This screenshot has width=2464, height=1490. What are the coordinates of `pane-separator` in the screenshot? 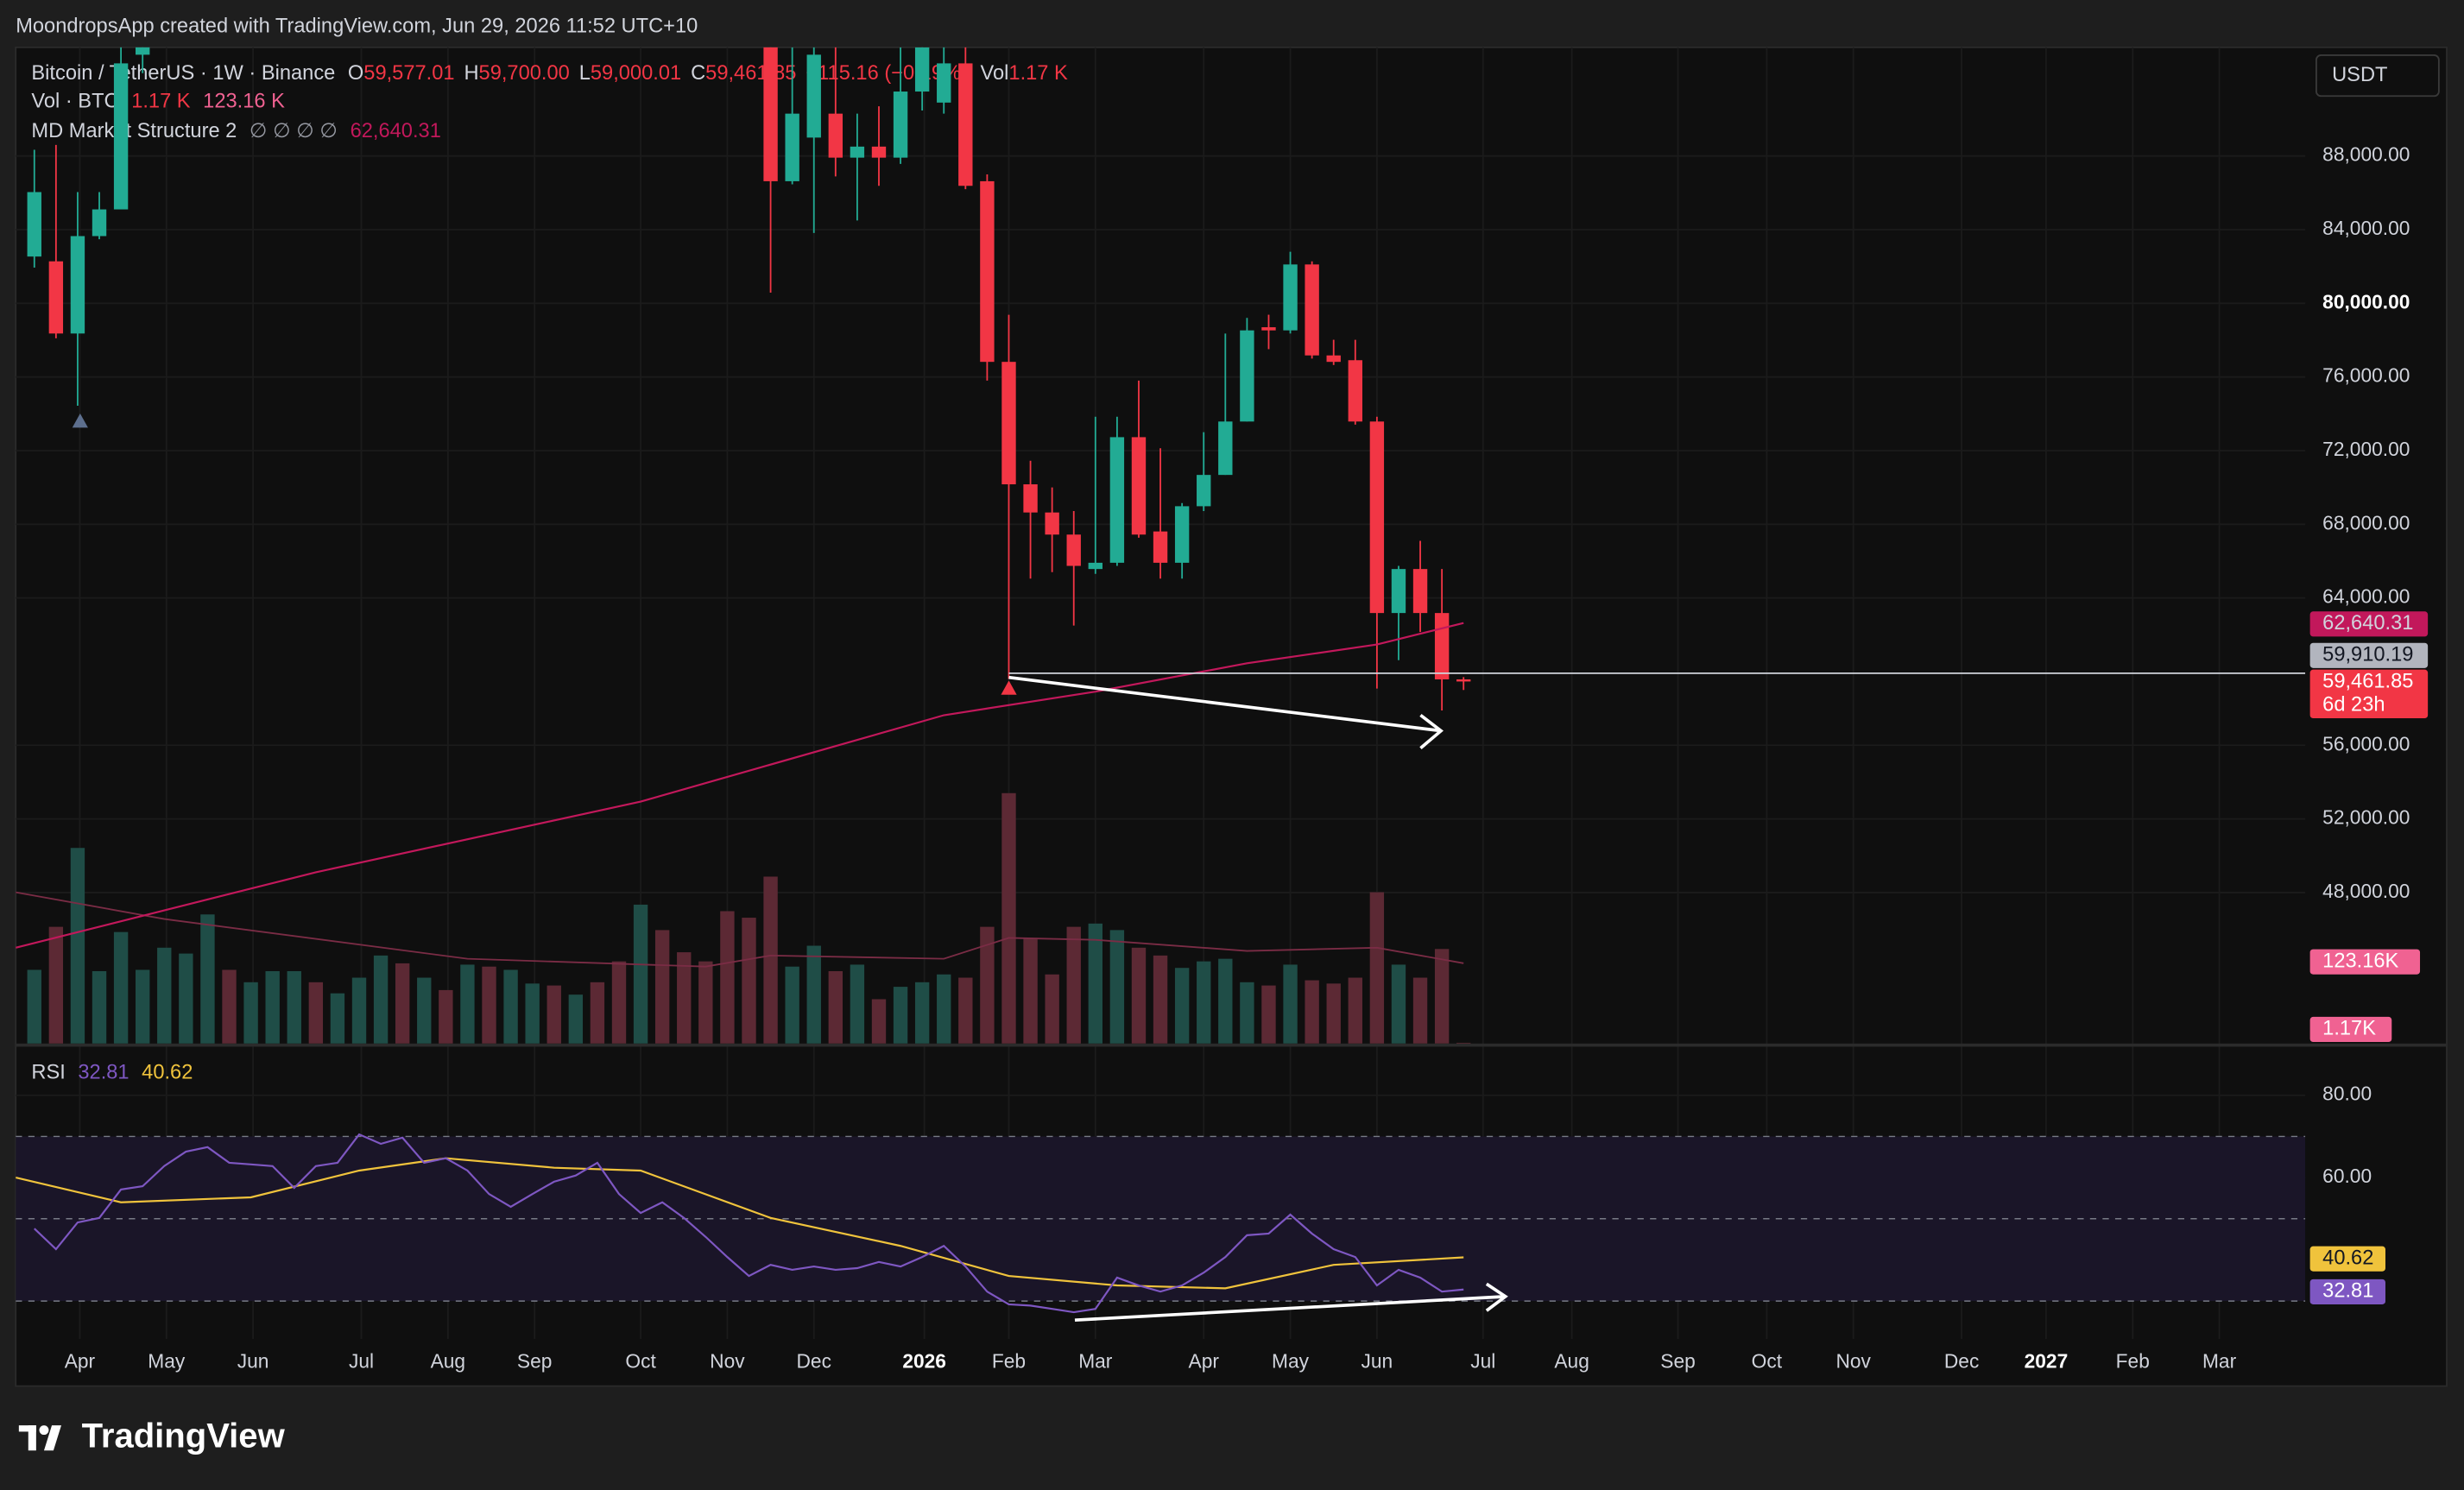 It's located at (1231, 1045).